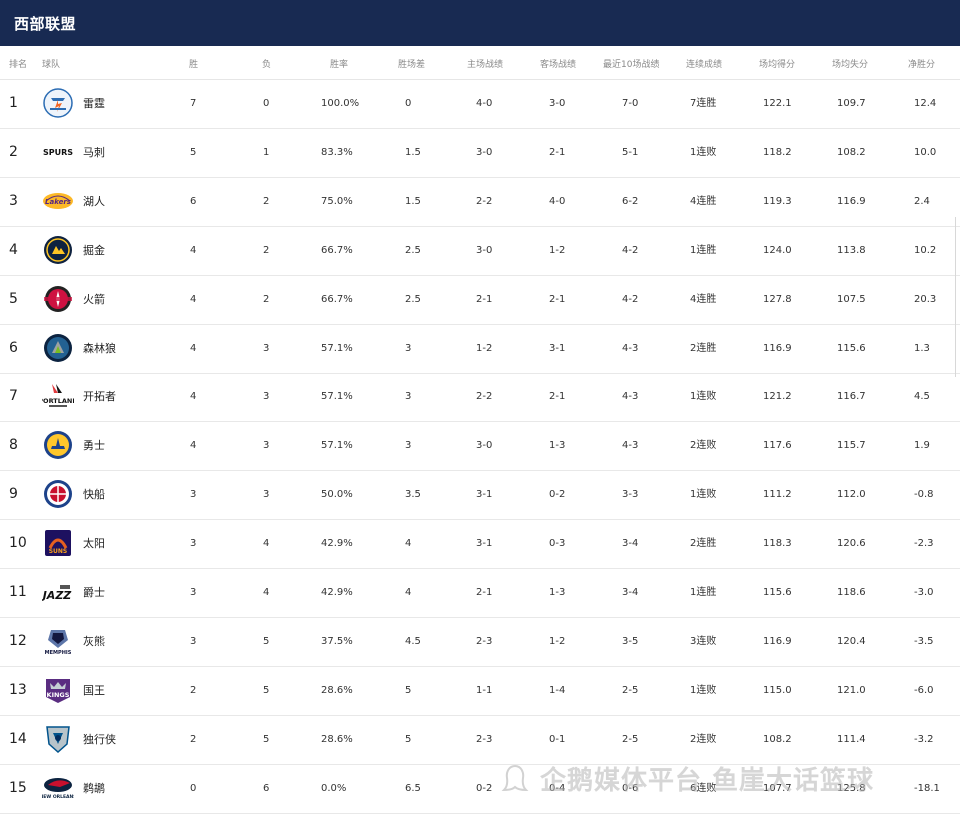 The image size is (960, 814). Describe the element at coordinates (703, 544) in the screenshot. I see `streak-cell: 2连胜` at that location.